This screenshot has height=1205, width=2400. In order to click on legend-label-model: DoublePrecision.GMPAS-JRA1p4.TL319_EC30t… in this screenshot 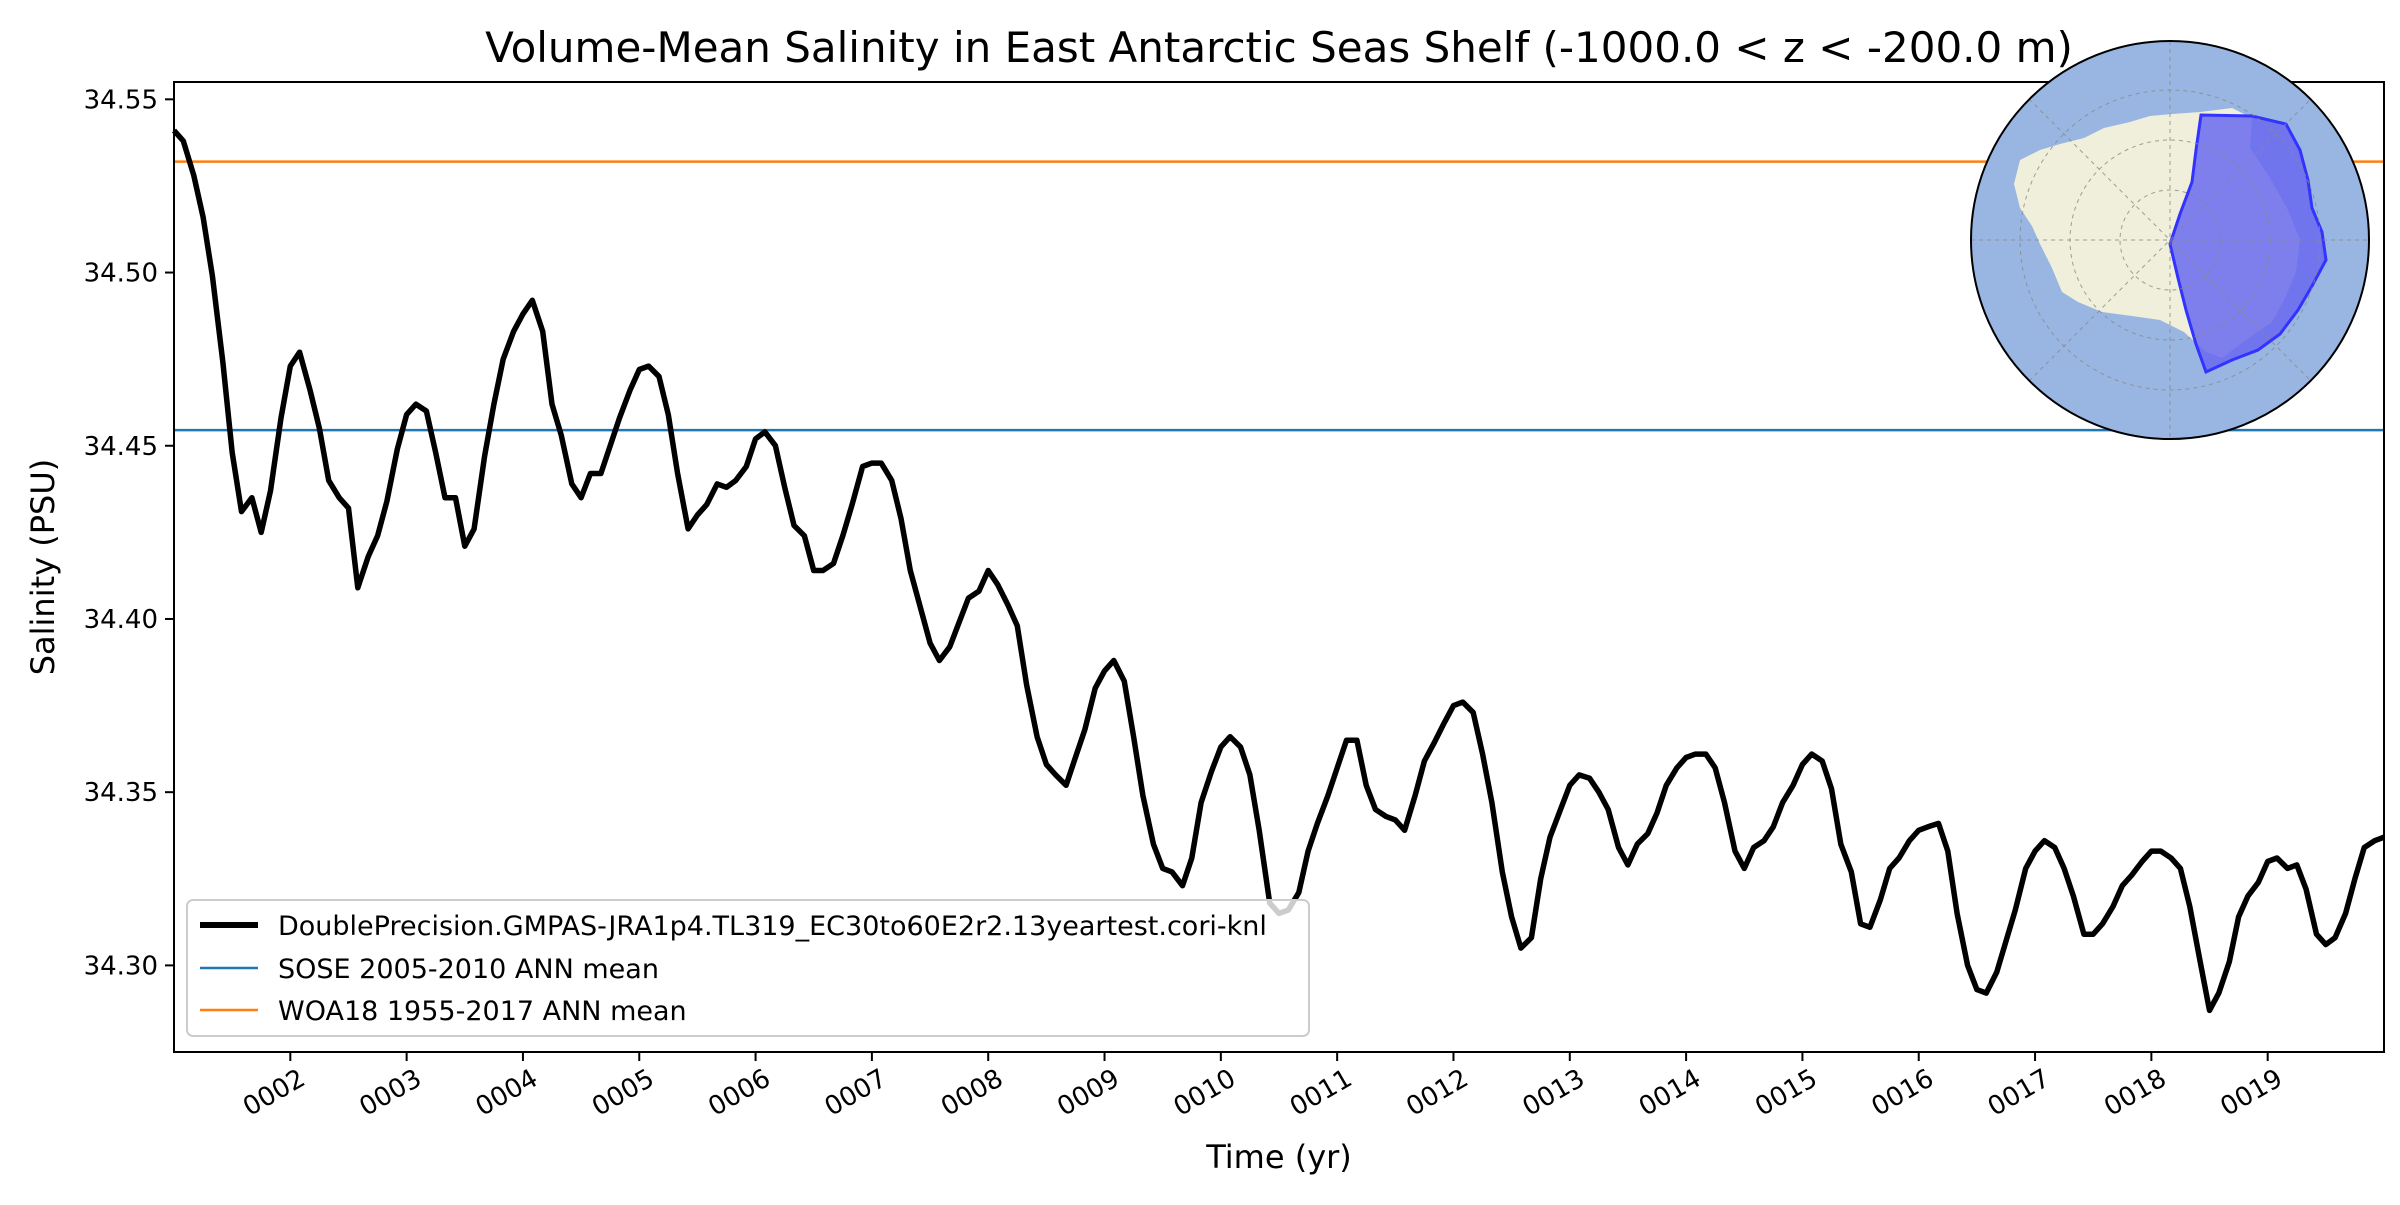, I will do `click(772, 926)`.